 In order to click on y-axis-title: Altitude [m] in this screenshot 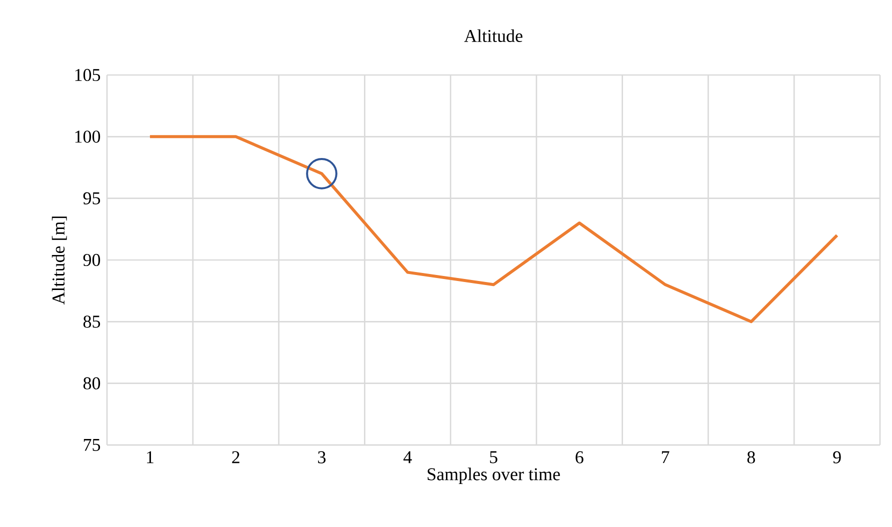, I will do `click(59, 260)`.